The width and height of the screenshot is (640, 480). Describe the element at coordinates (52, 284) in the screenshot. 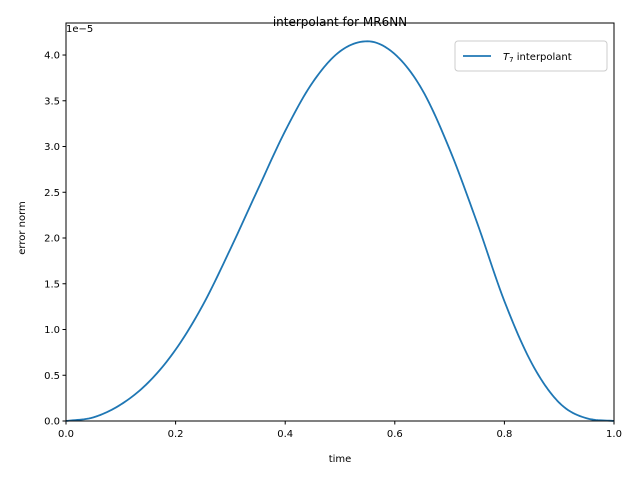

I see `y-tick-label: 1.5` at that location.